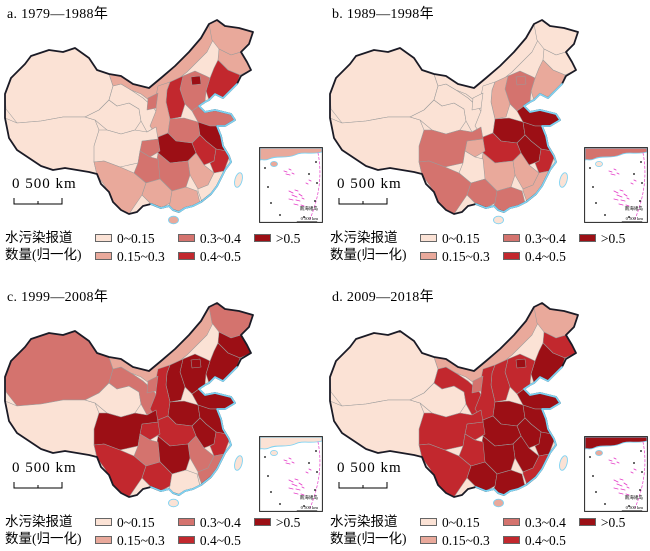 This screenshot has width=650, height=551. What do you see at coordinates (58, 297) in the screenshot?
I see `panel-title: c. 1999—2008年` at bounding box center [58, 297].